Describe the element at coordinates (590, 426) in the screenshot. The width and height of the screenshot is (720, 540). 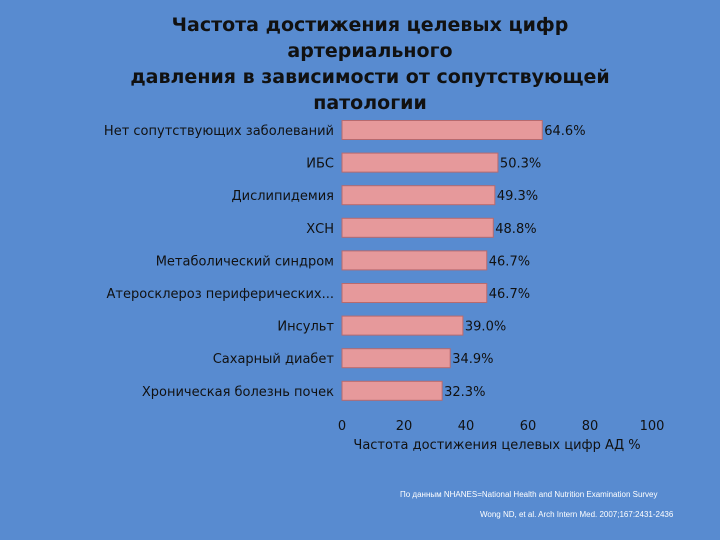
I see `x-tick-label: 80` at that location.